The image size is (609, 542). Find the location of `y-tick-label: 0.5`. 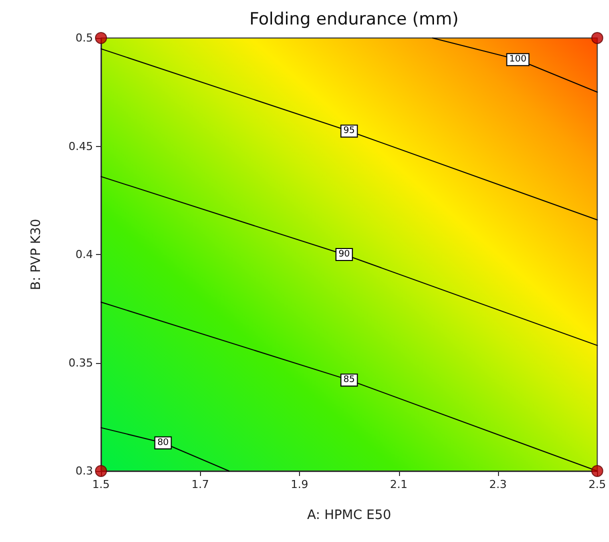

y-tick-label: 0.5 is located at coordinates (84, 38).